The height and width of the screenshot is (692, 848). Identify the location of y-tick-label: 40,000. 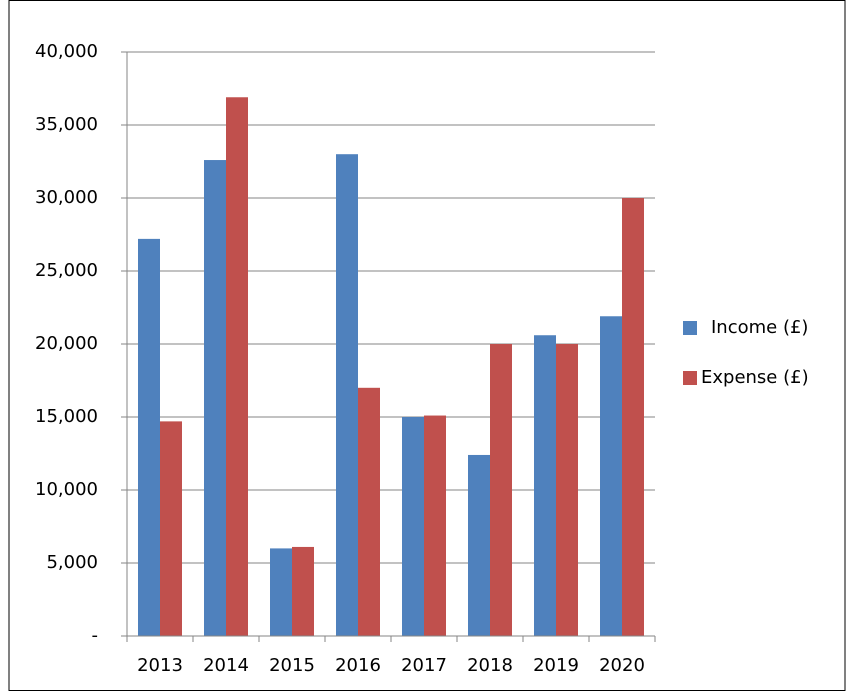
(66, 51).